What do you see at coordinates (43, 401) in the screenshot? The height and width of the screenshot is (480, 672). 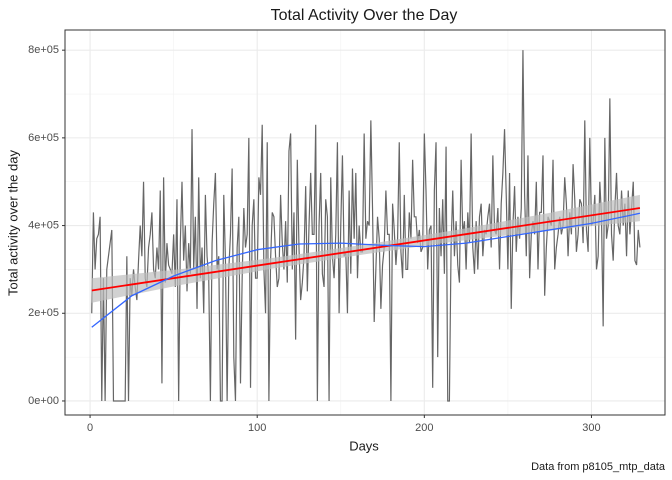 I see `y-tick-label: 0e+00` at bounding box center [43, 401].